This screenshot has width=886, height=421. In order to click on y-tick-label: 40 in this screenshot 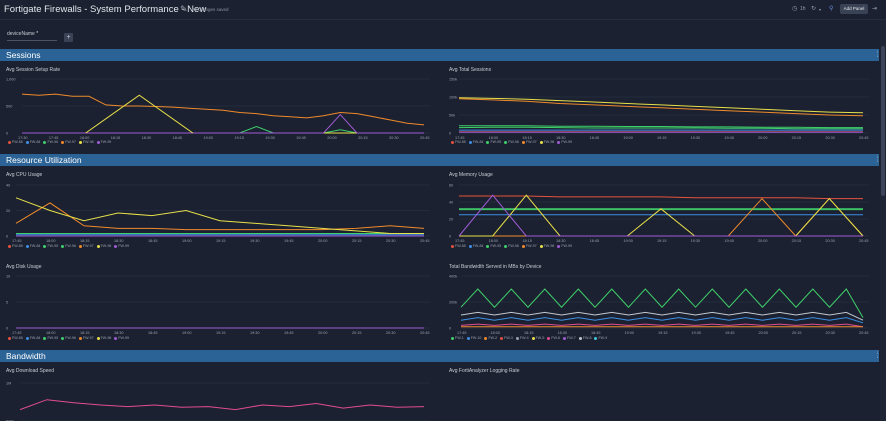, I will do `click(8, 186)`.